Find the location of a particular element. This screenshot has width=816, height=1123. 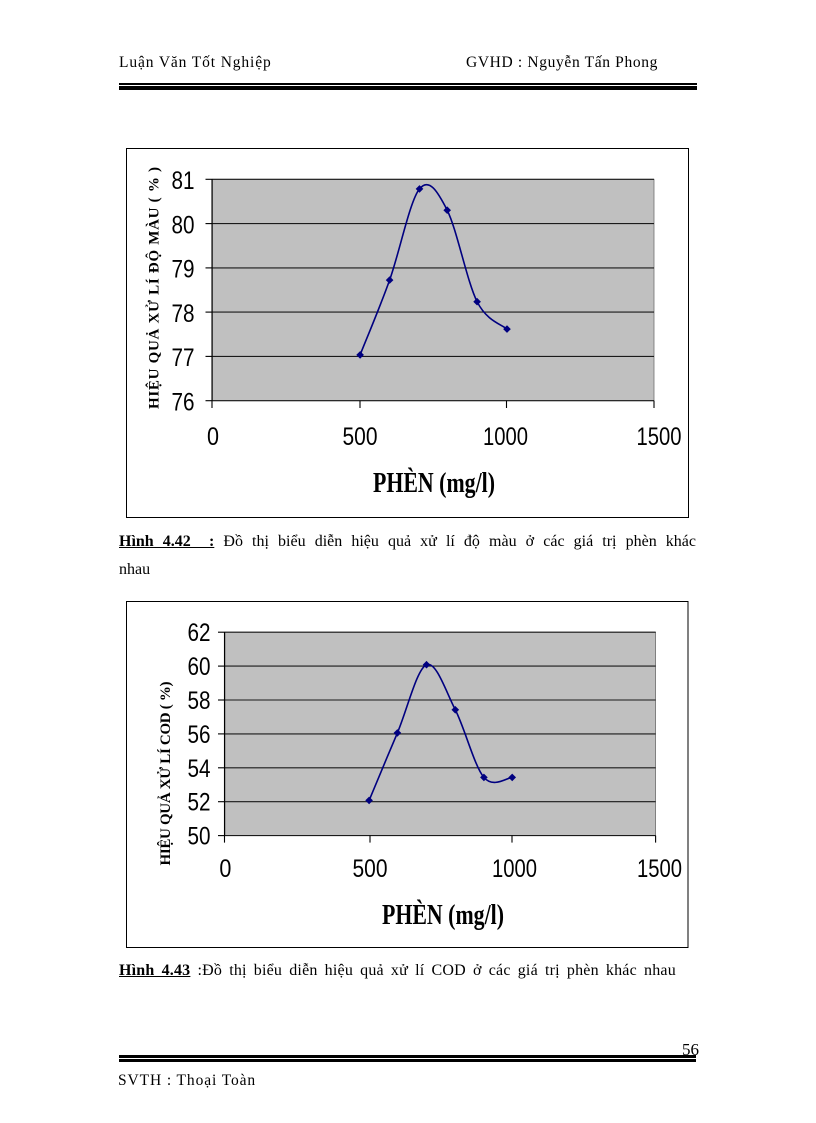

svg-text: 80 is located at coordinates (183, 225).